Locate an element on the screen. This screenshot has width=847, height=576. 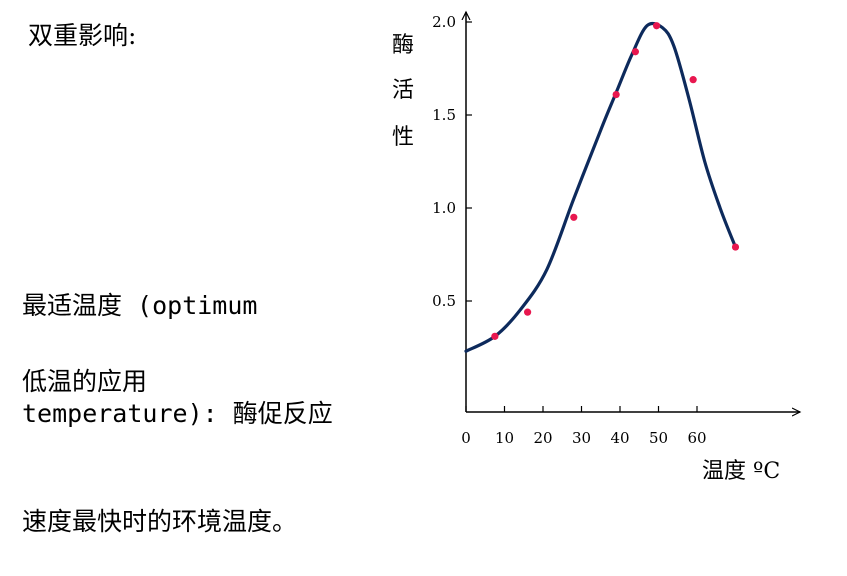
definition-line: temperature): 酶促反应 is located at coordinates (177, 413).